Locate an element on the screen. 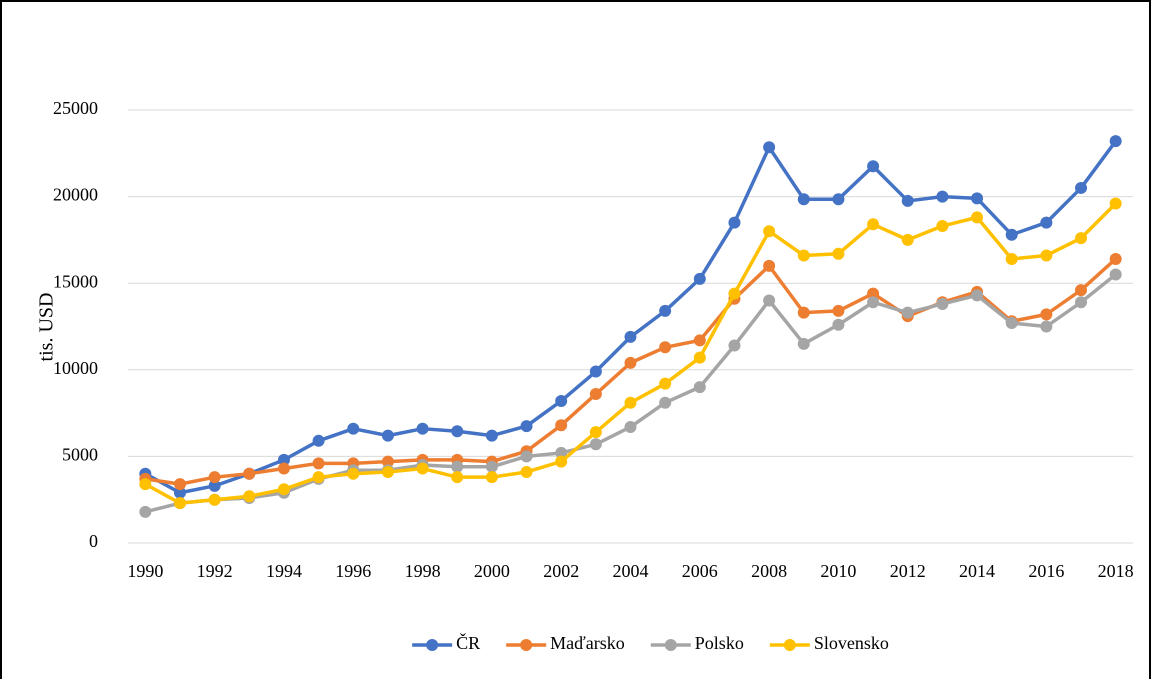  y-tick-label: 15000 is located at coordinates (75, 281).